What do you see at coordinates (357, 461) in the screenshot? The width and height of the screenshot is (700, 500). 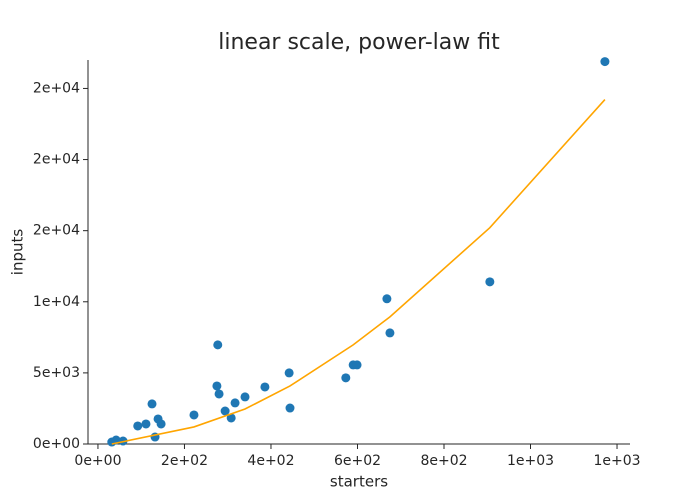 I see `x-tick-label: 6e+02` at bounding box center [357, 461].